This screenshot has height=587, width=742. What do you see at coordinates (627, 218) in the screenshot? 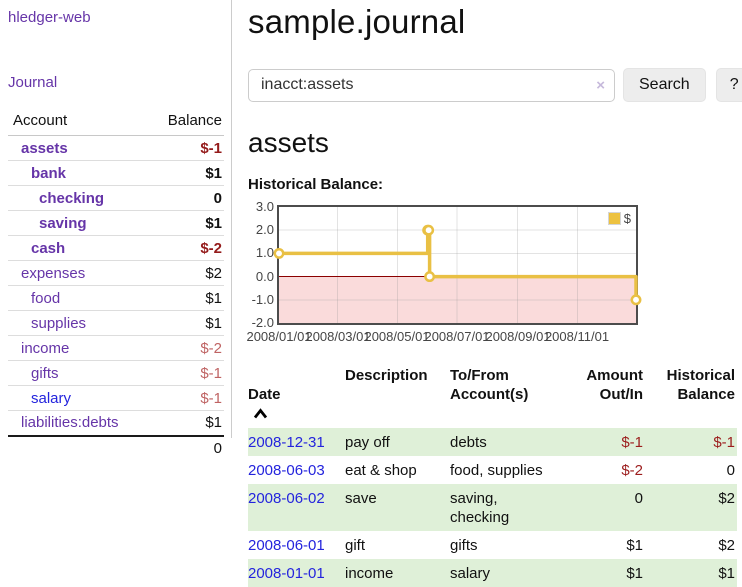
I see `legend-label: $` at bounding box center [627, 218].